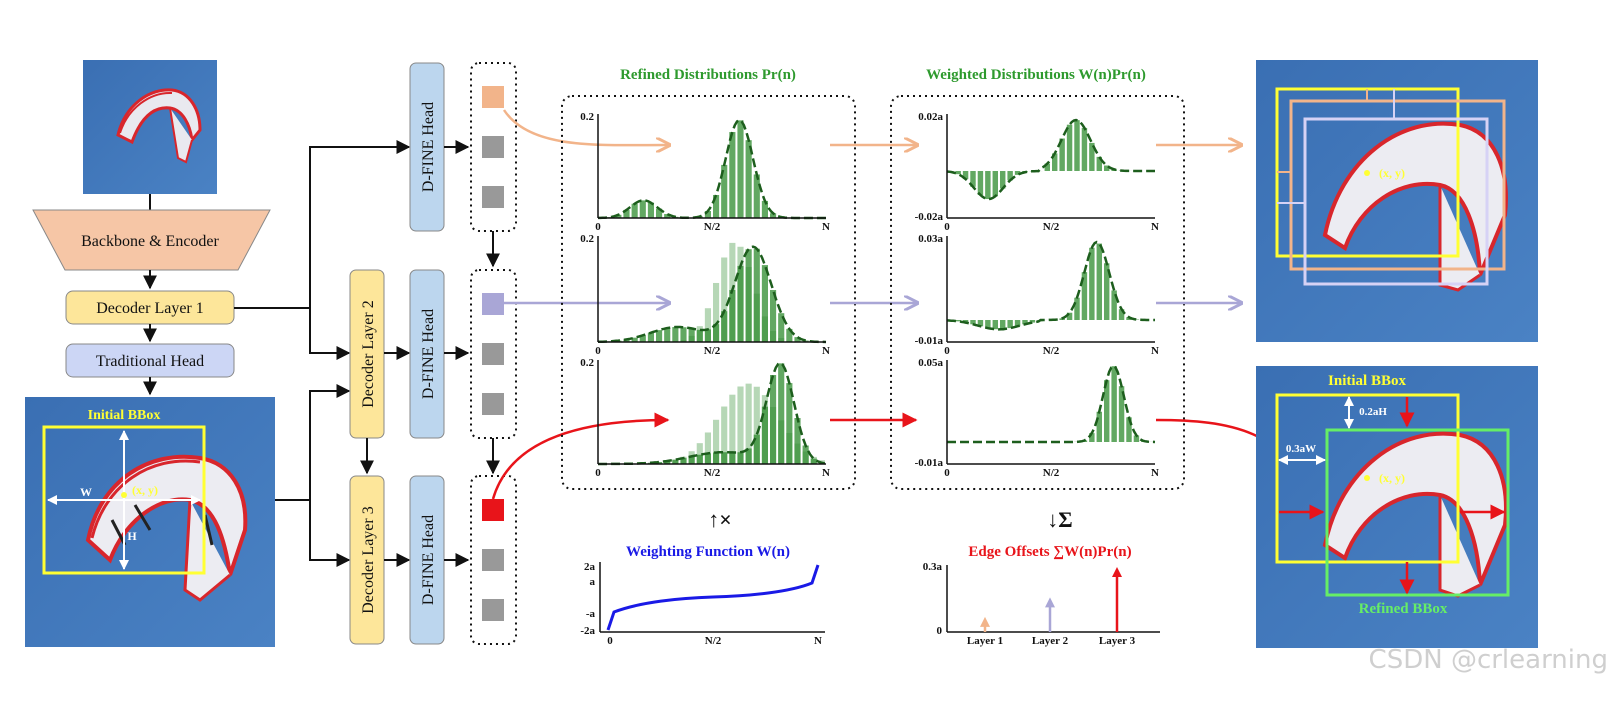  I want to click on refined-title: Refined Distributions Pr(n), so click(708, 75).